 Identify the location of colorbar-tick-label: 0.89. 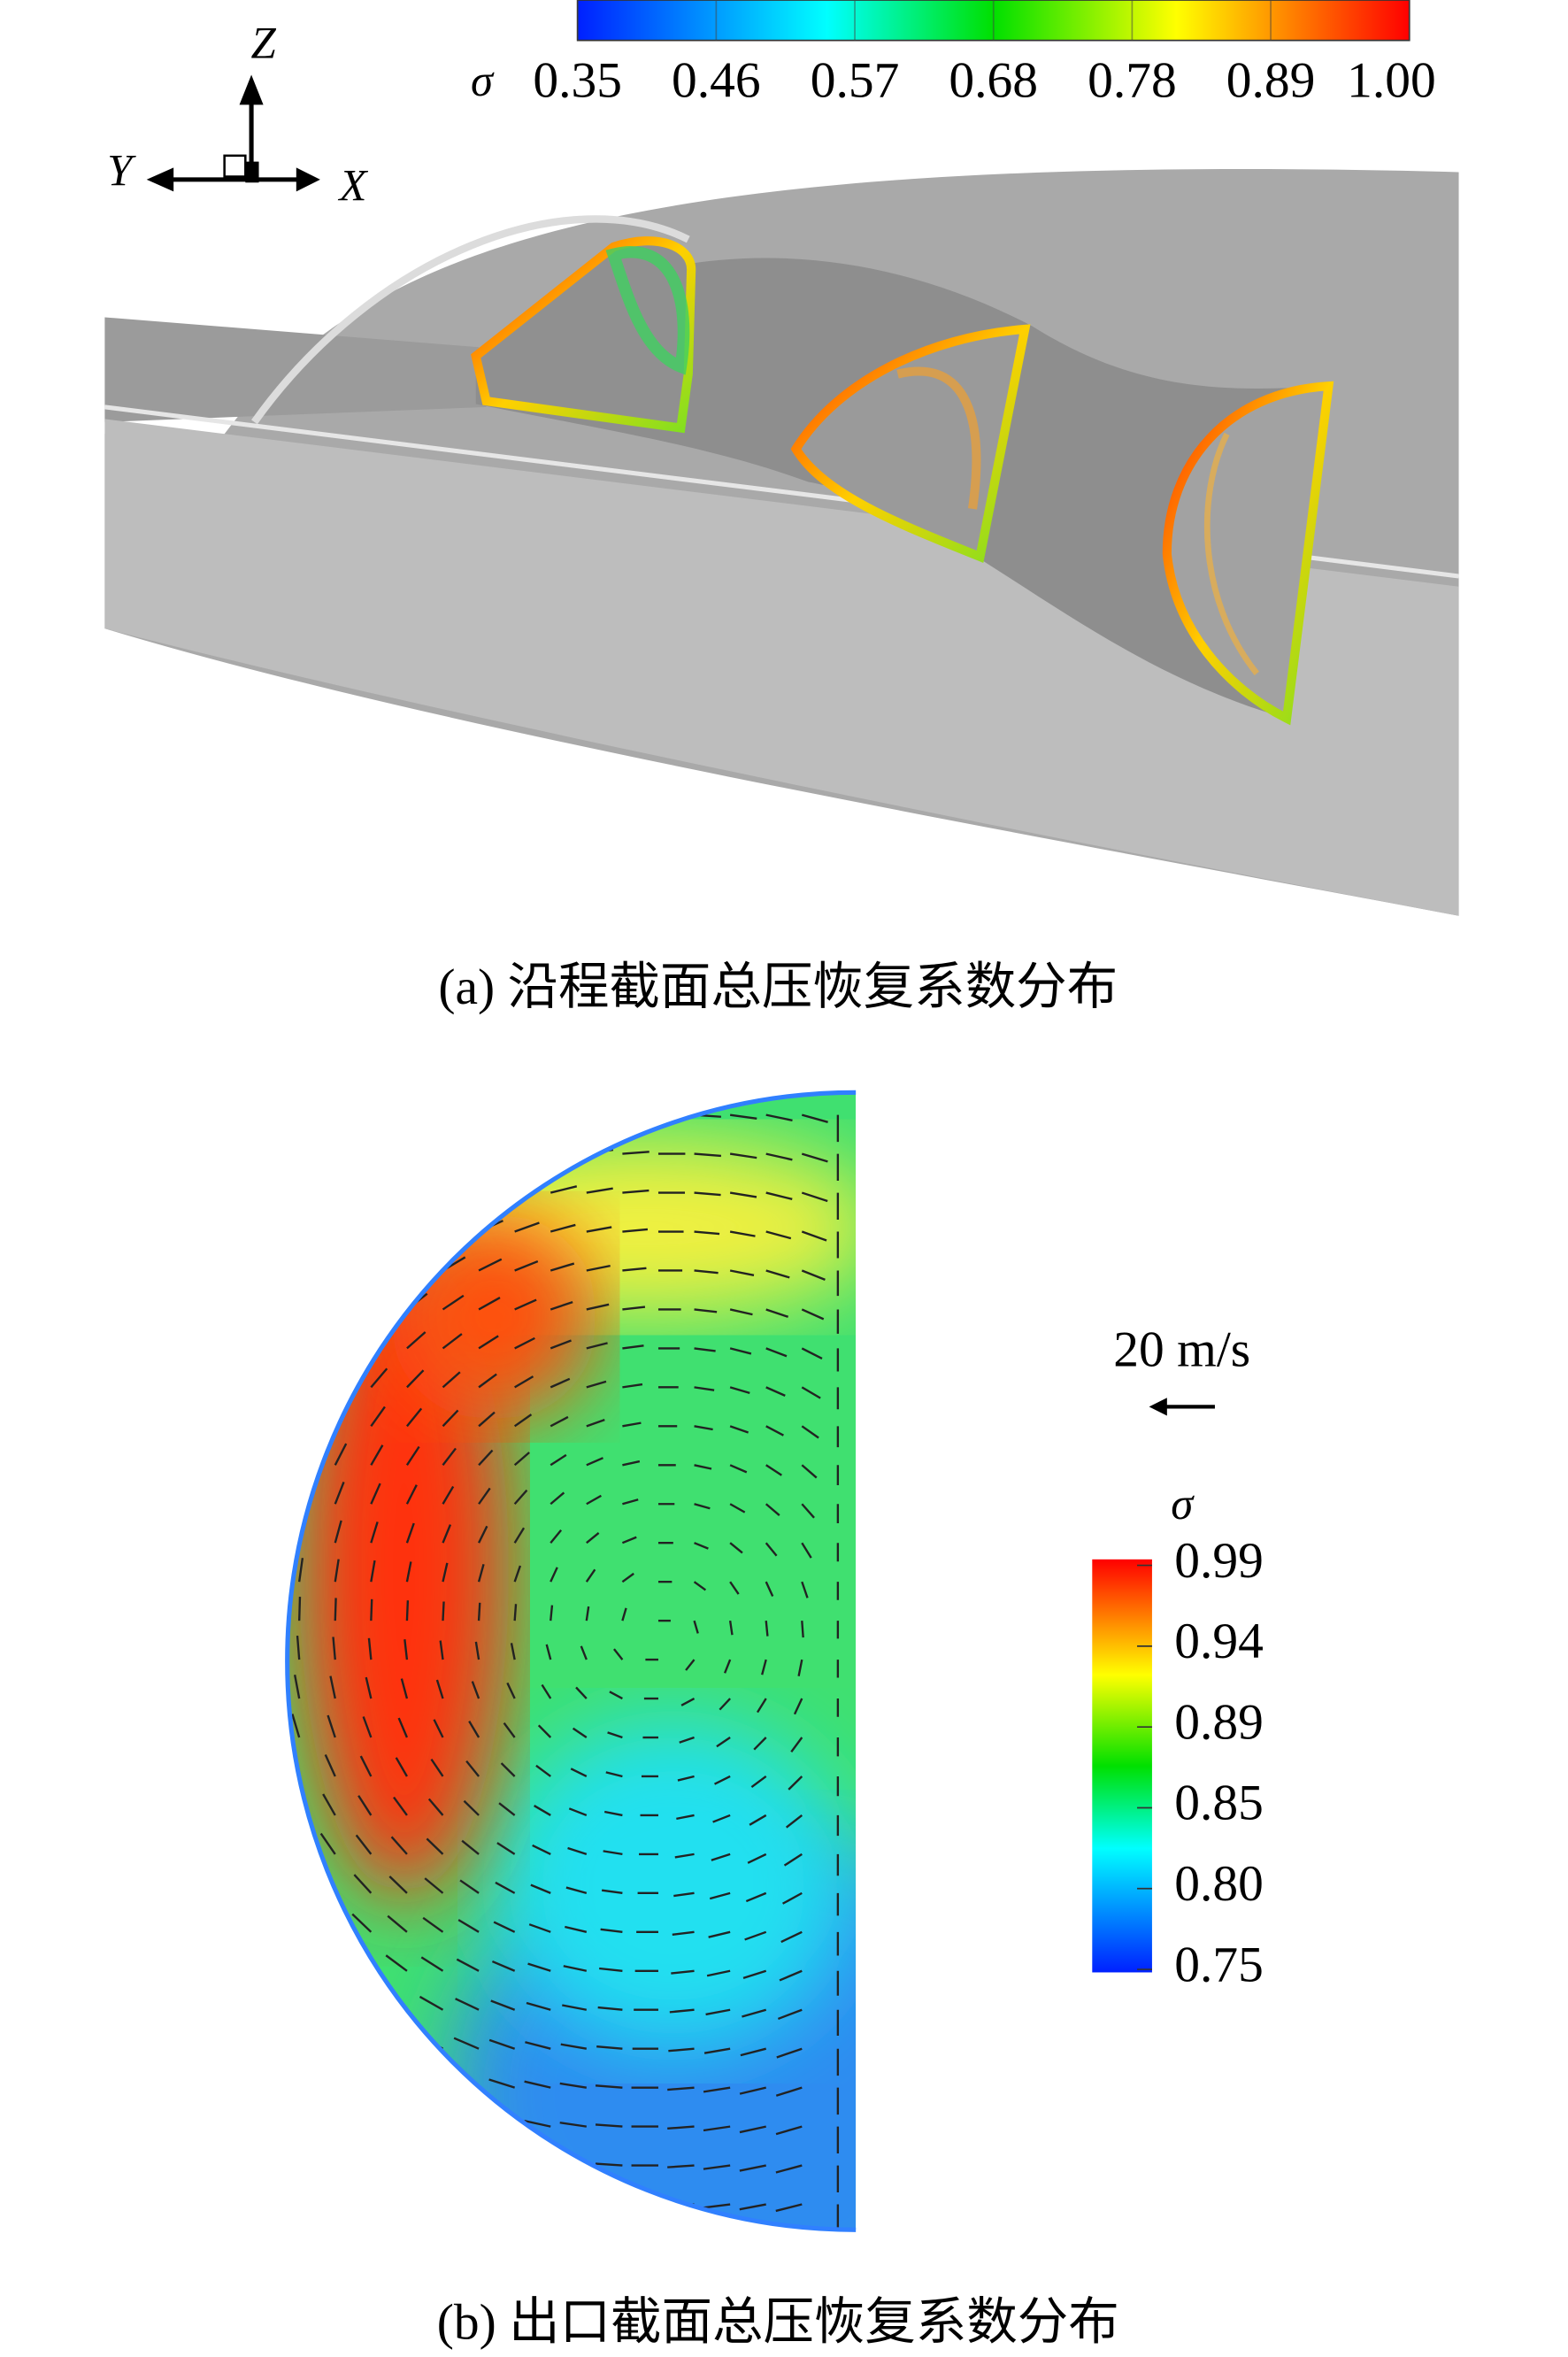
(1271, 81).